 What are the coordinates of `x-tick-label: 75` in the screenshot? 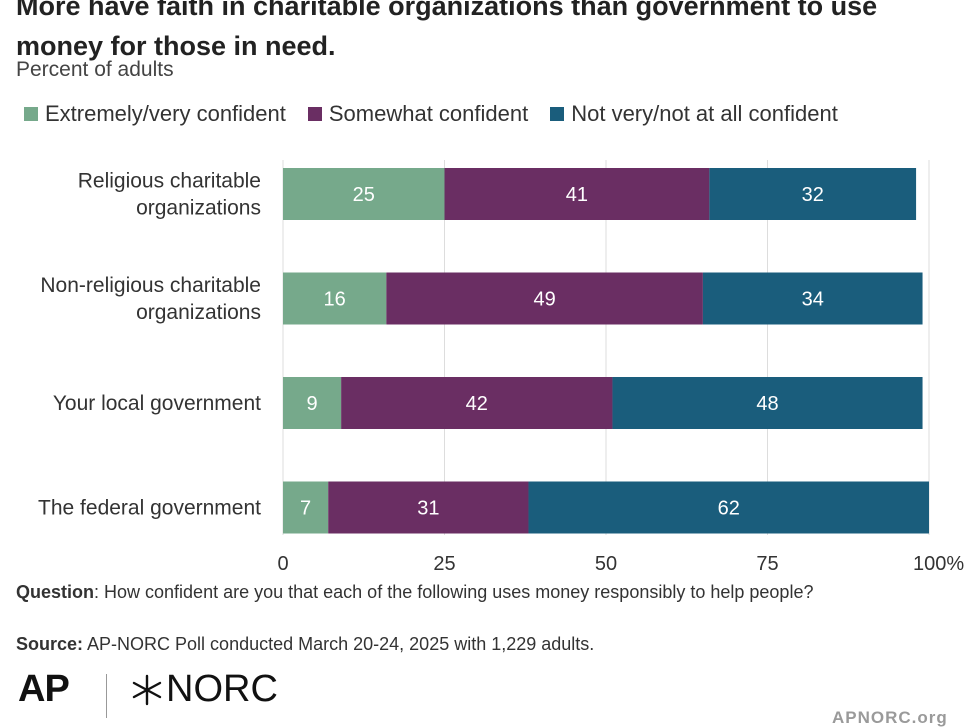 It's located at (767, 564).